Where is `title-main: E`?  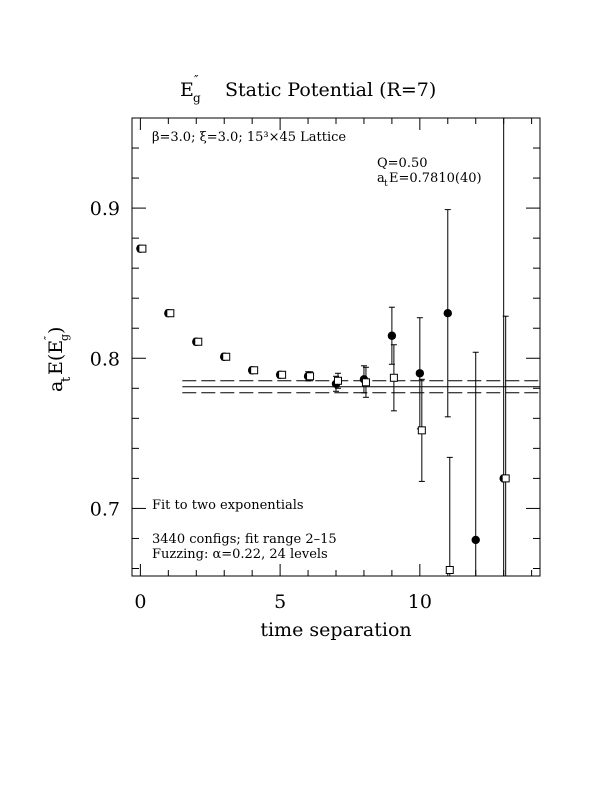 title-main: E is located at coordinates (187, 90).